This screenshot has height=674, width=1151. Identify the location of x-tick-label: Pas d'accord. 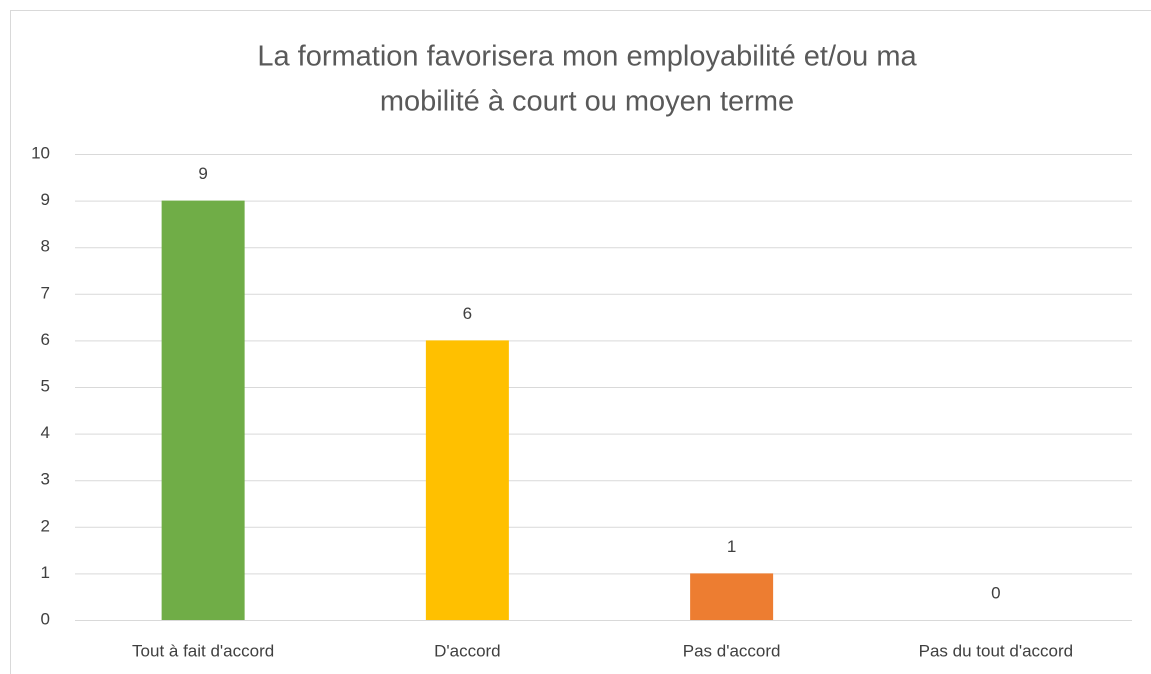
(732, 650).